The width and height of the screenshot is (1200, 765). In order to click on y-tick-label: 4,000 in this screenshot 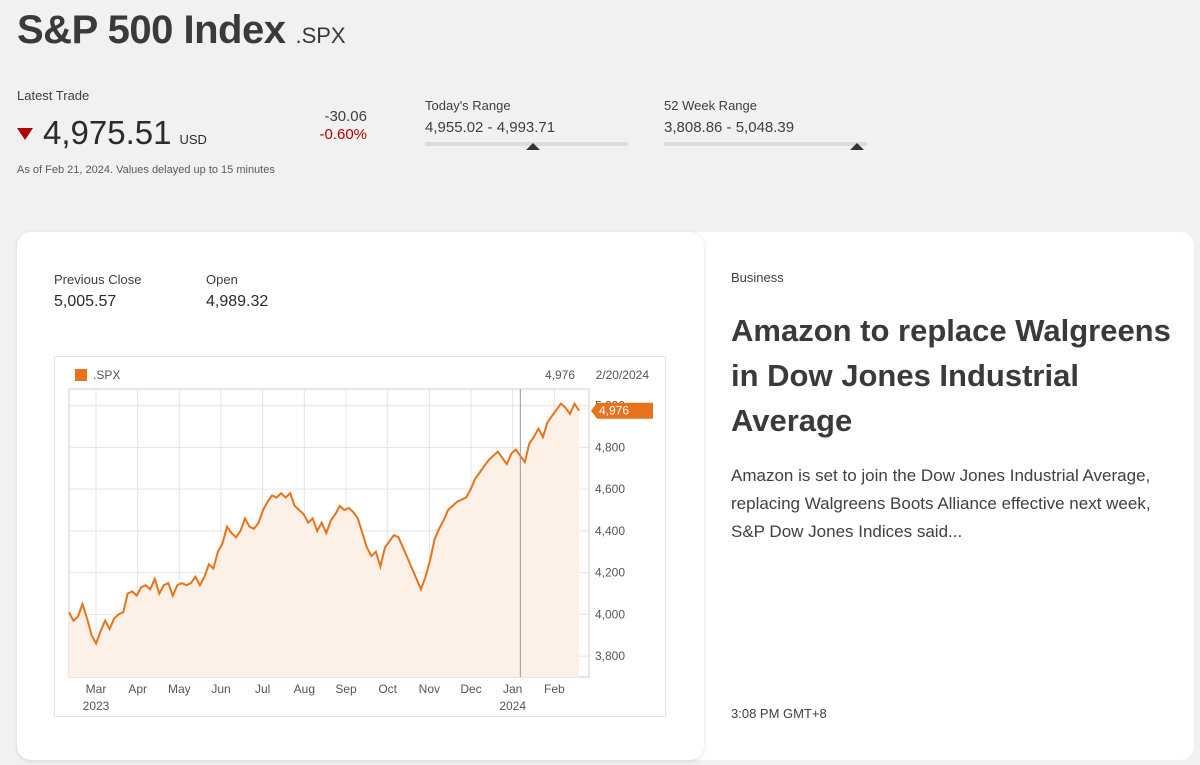, I will do `click(610, 614)`.